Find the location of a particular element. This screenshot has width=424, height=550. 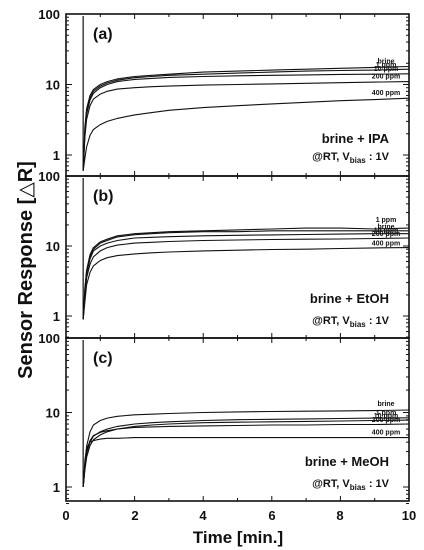

x-tick-labels: 0 2 4 6 8 10 is located at coordinates (239, 515).